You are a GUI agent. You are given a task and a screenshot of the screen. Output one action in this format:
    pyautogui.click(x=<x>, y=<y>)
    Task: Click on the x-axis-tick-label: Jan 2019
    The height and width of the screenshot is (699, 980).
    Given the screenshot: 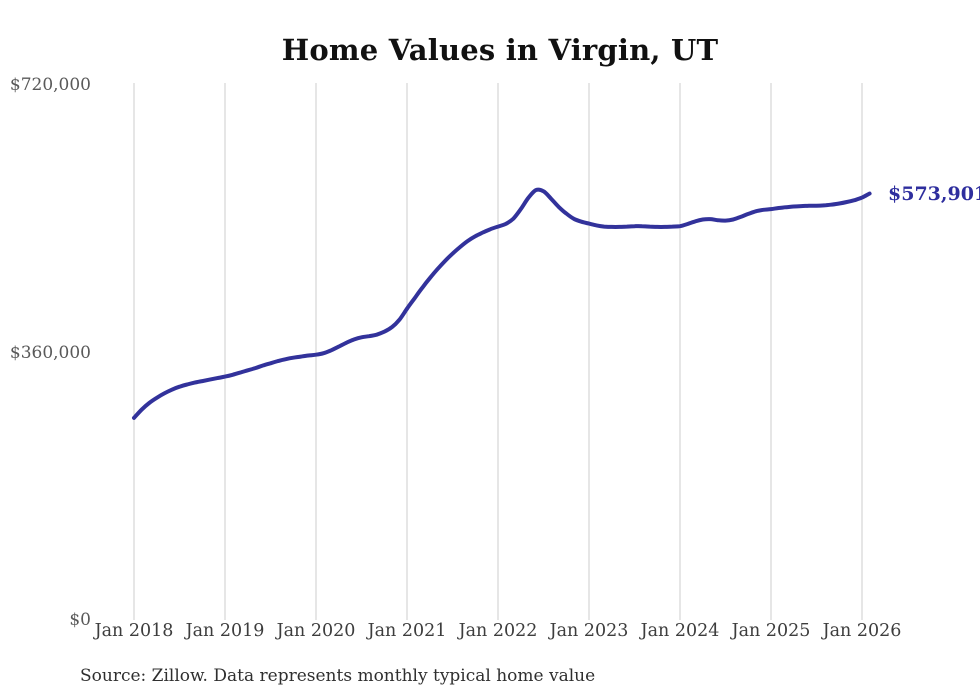 What is the action you would take?
    pyautogui.click(x=225, y=631)
    